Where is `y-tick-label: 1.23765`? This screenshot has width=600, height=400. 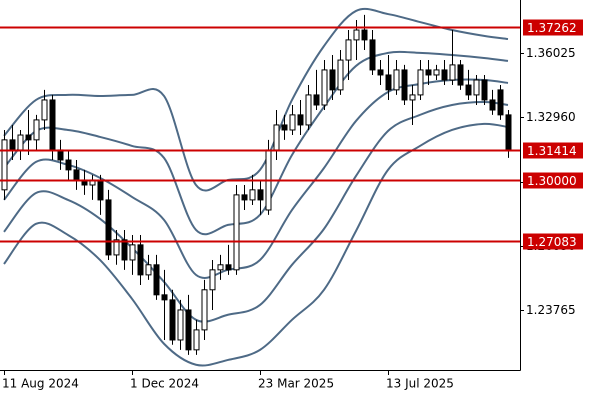
y-tick-label: 1.23765 is located at coordinates (551, 310).